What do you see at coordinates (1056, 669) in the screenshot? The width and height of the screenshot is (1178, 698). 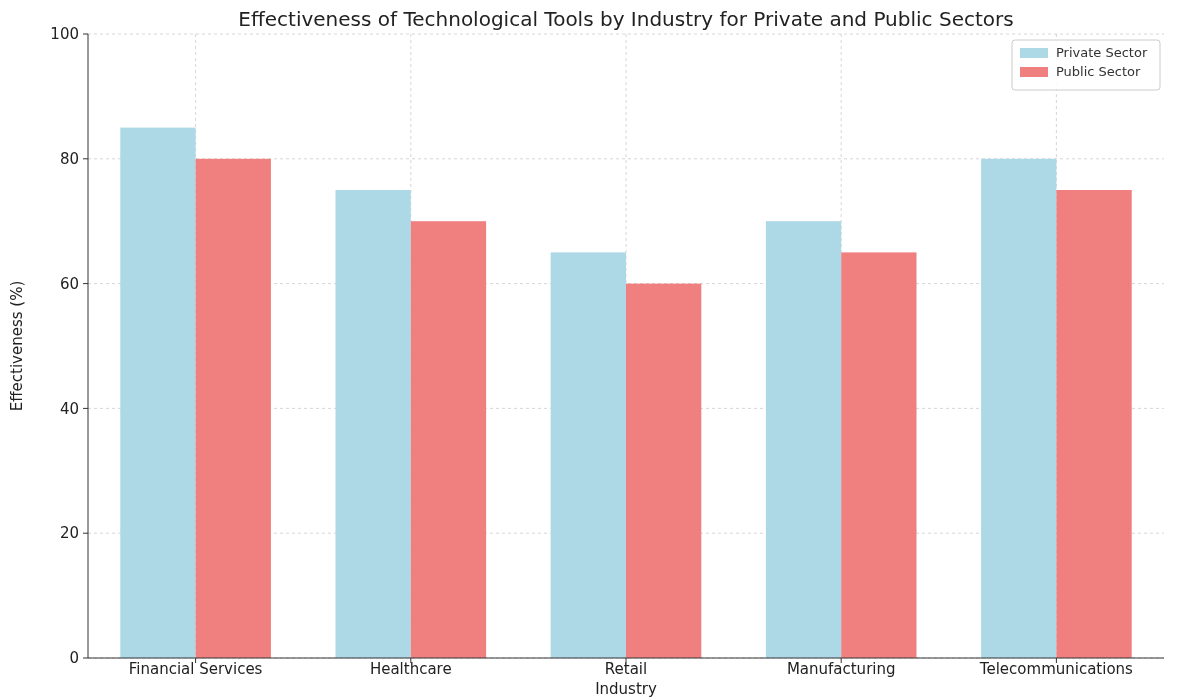 I see `x-tick-label: Telecommunications` at bounding box center [1056, 669].